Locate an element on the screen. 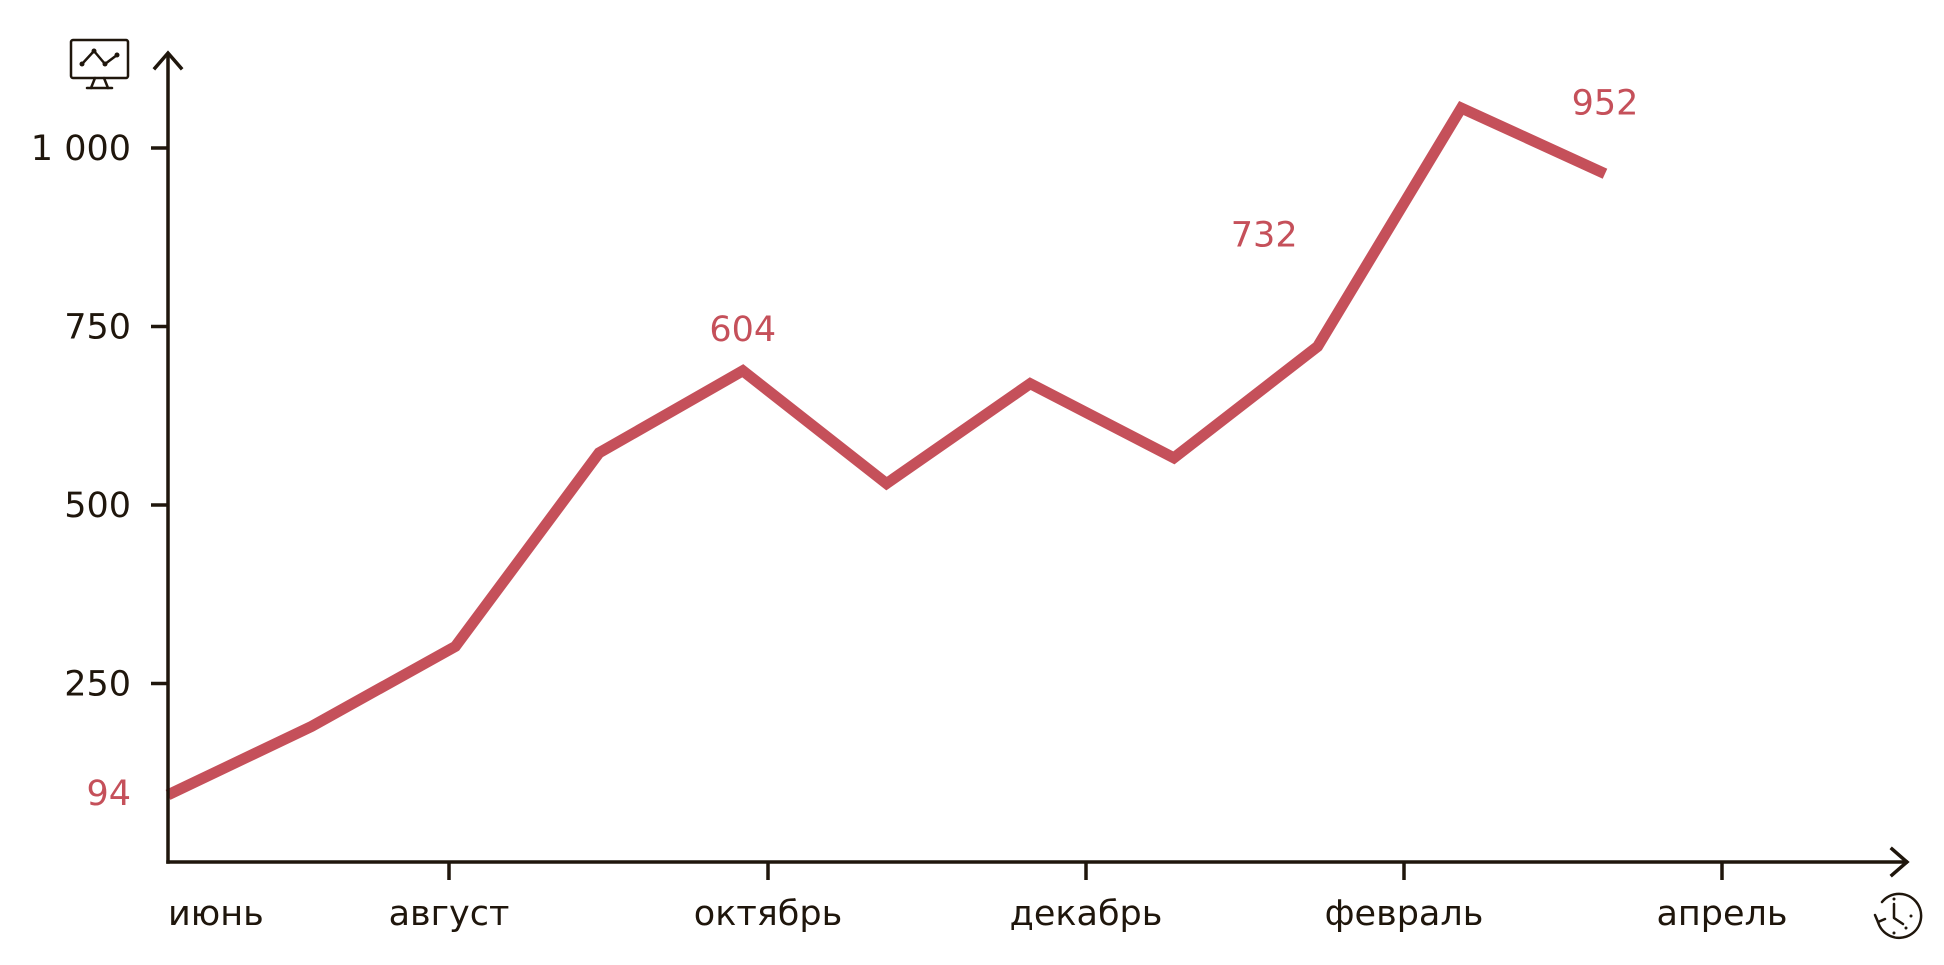 This screenshot has height=965, width=1944. monitor-chart-icon is located at coordinates (99, 64).